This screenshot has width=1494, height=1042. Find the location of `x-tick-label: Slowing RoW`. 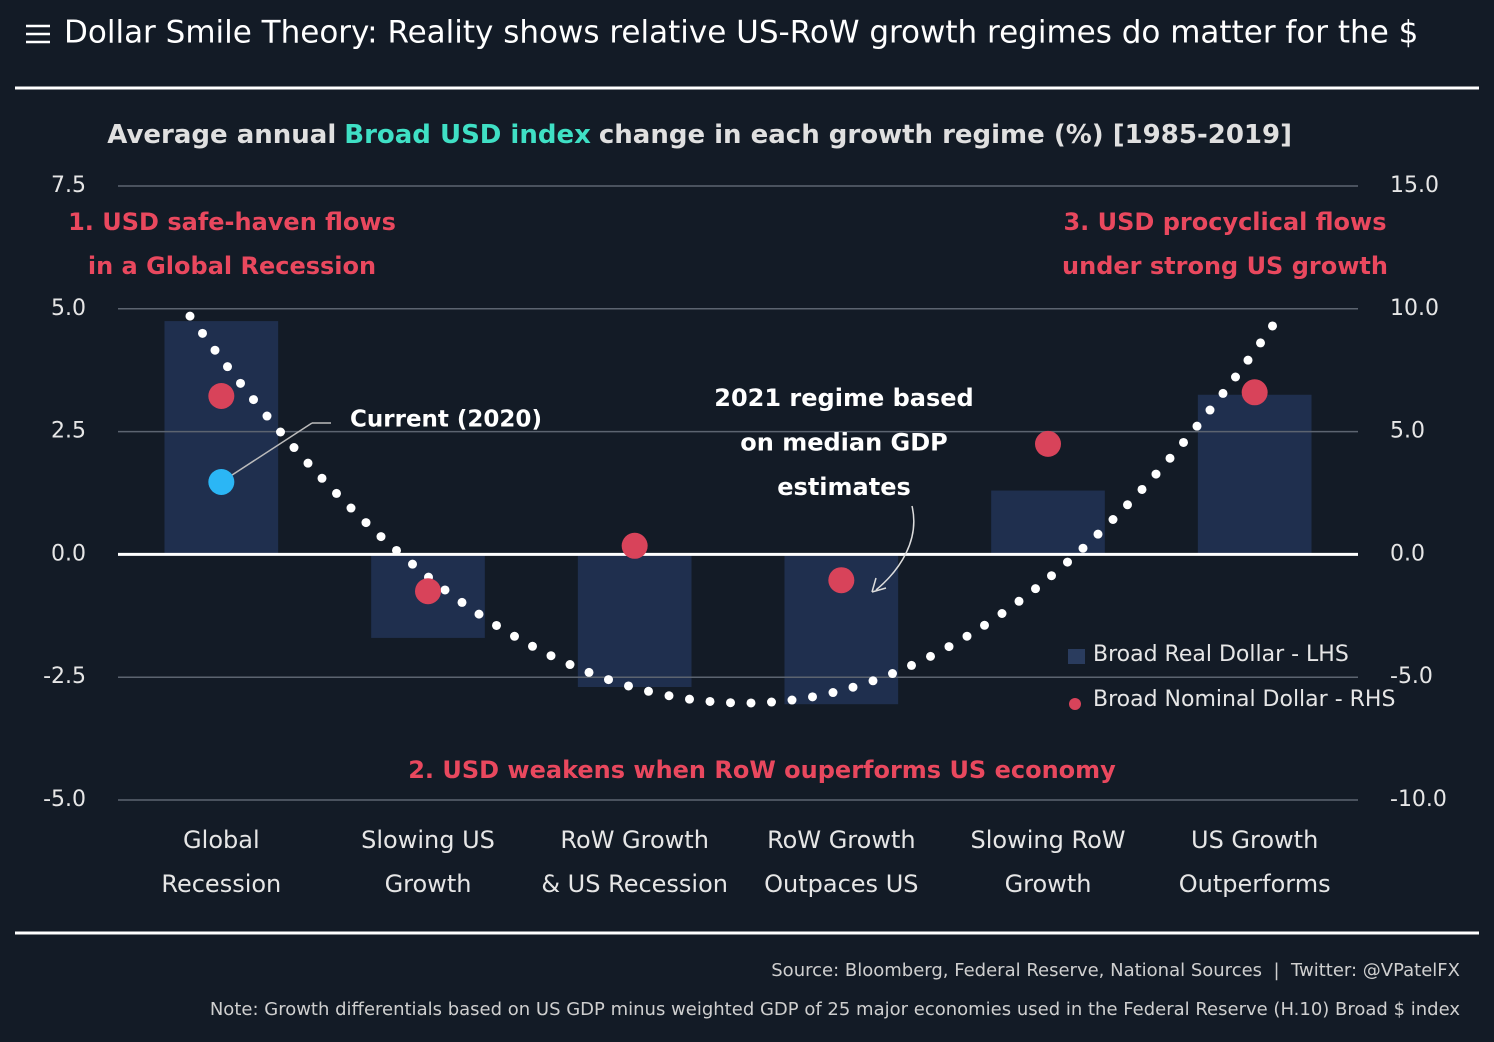

x-tick-label: Slowing RoW is located at coordinates (1048, 840).